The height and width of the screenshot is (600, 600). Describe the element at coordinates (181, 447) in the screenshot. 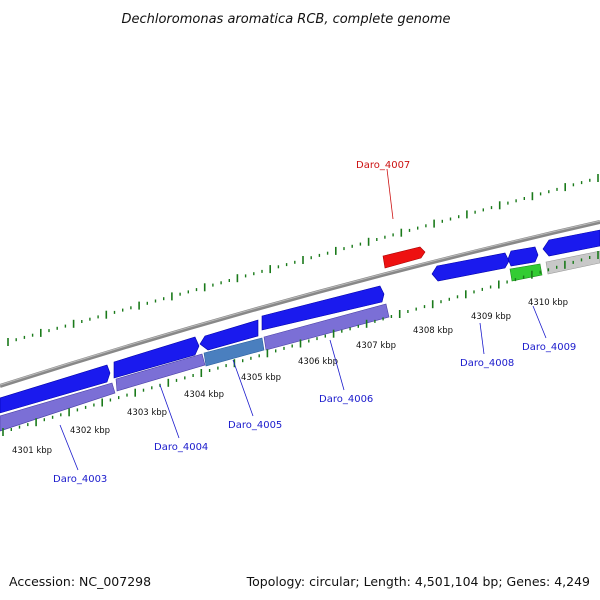

I see `gene-label-daro-4004: Daro_4004` at that location.